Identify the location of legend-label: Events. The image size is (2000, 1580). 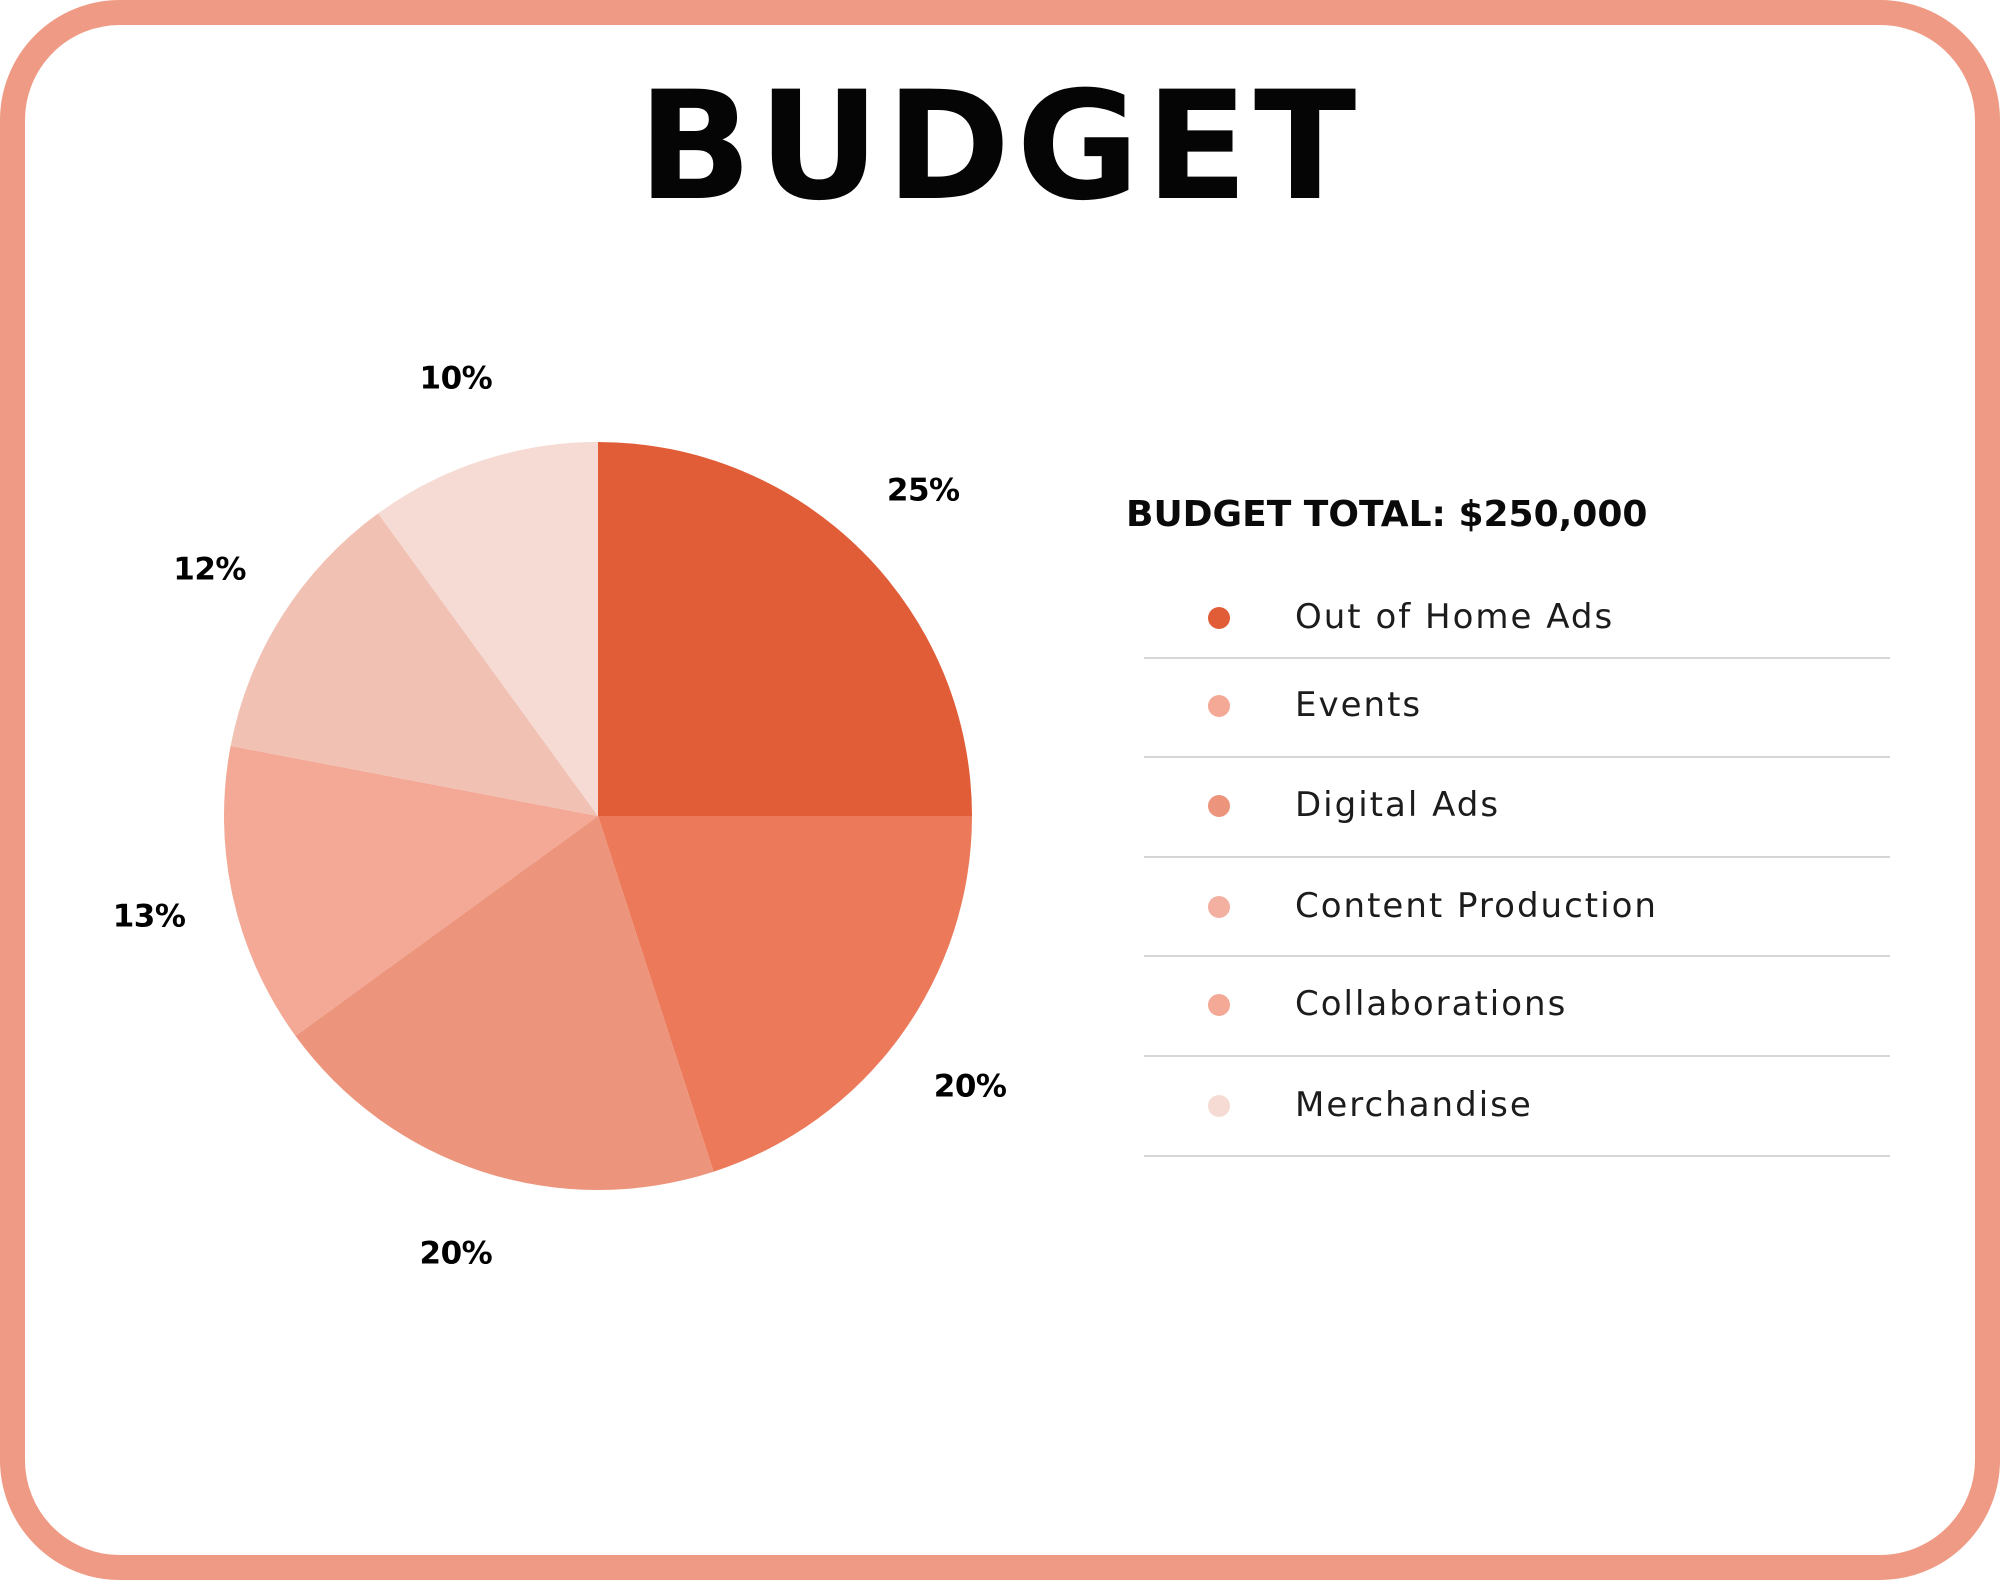
(1359, 705).